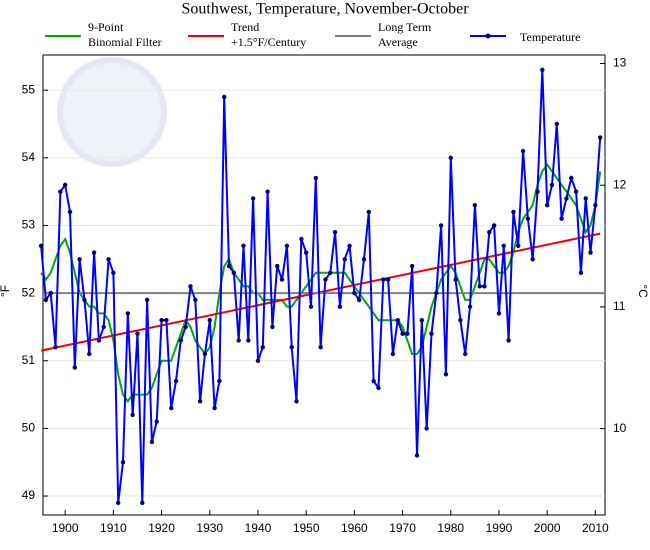 The height and width of the screenshot is (550, 650). Describe the element at coordinates (112, 112) in the screenshot. I see `watermark` at that location.